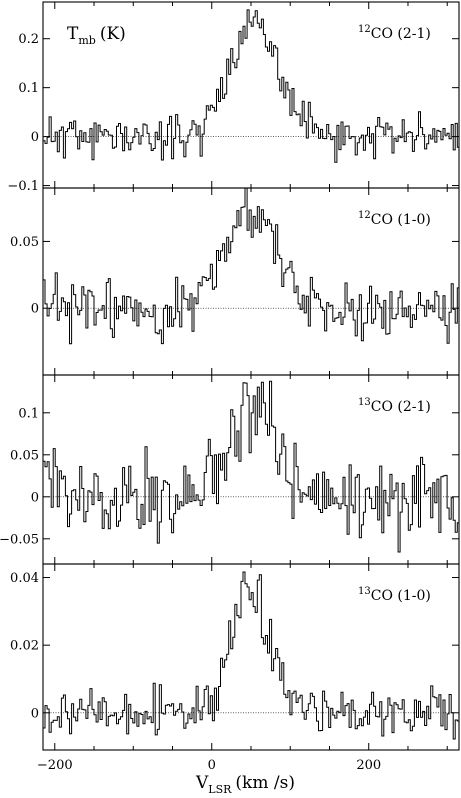  I want to click on x-tick-label: 0, so click(212, 765).